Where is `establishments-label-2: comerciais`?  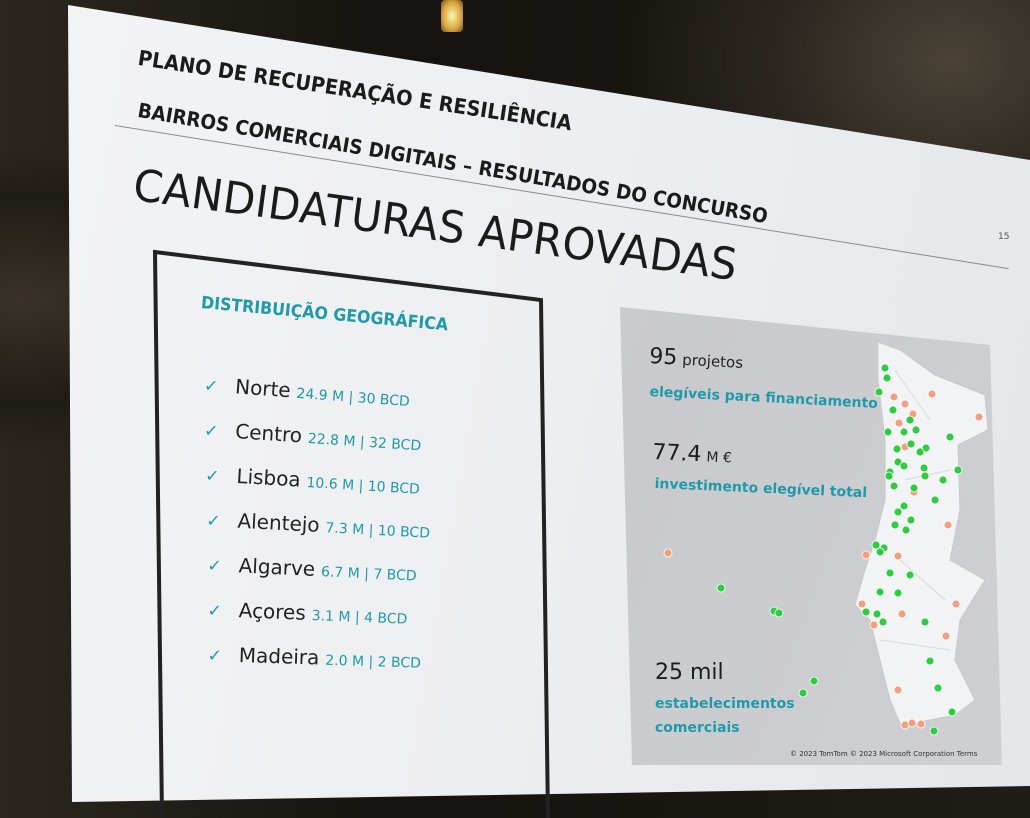
establishments-label-2: comerciais is located at coordinates (697, 728).